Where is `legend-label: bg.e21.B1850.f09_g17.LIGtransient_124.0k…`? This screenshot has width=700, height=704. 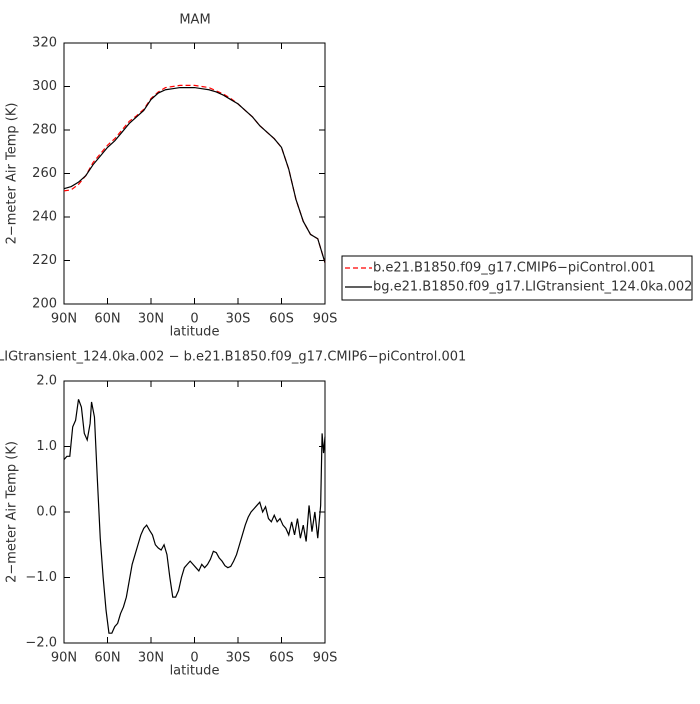 legend-label: bg.e21.B1850.f09_g17.LIGtransient_124.0k… is located at coordinates (532, 287).